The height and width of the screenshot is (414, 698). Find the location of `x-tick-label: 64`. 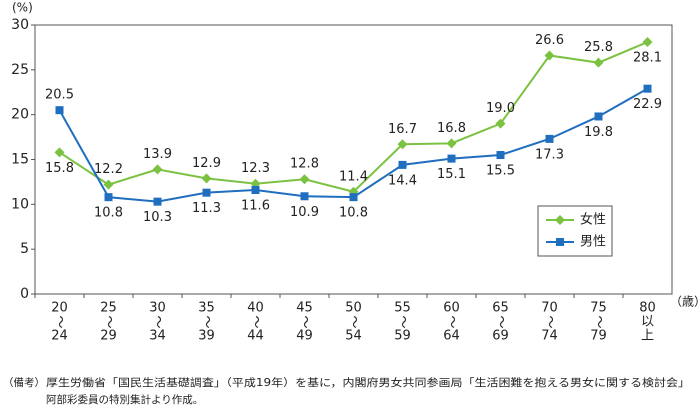

x-tick-label: 64 is located at coordinates (451, 336).